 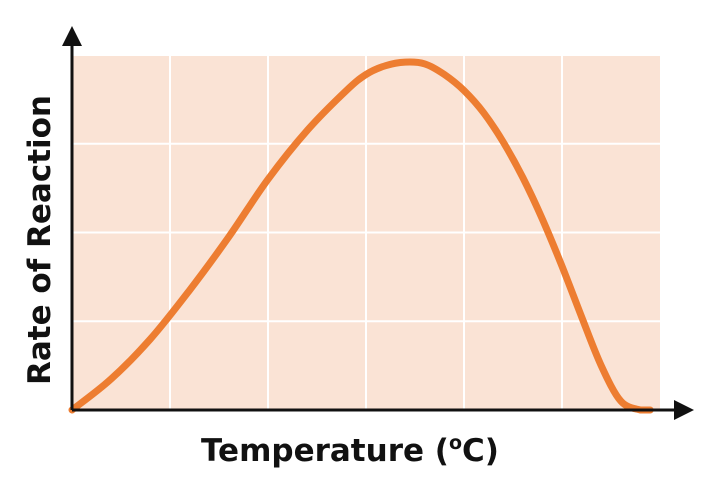 I want to click on x-axis-arrow-icon, so click(x=684, y=410).